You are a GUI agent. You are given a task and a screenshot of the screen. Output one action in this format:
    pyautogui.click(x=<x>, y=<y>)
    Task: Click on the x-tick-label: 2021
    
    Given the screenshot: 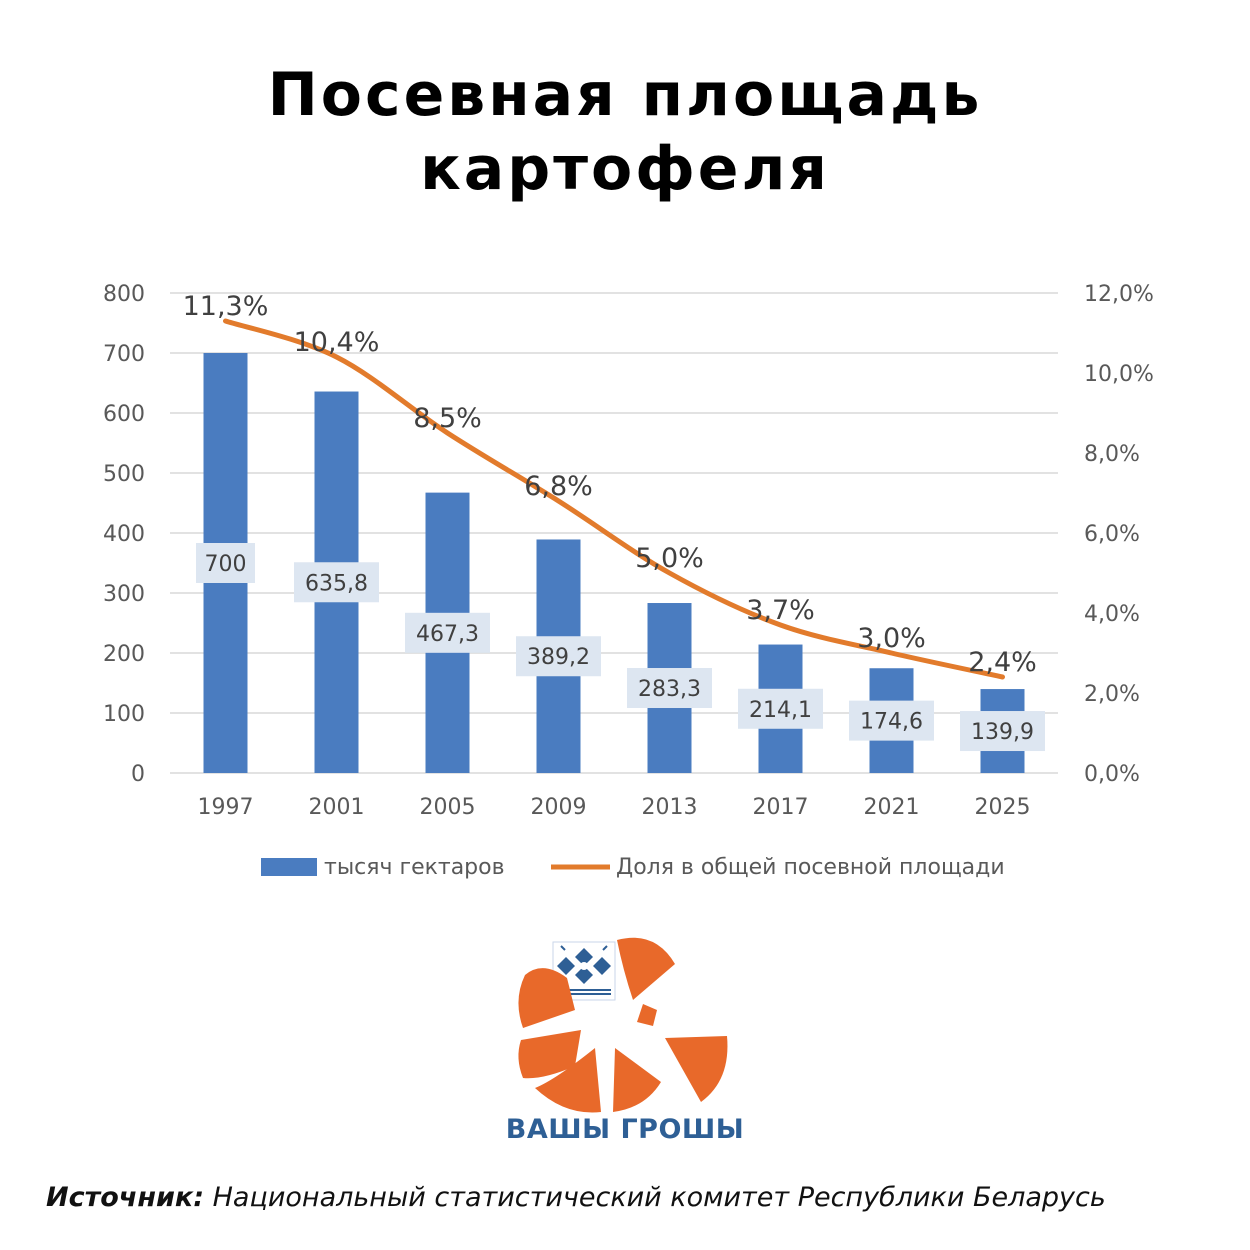 What is the action you would take?
    pyautogui.click(x=892, y=807)
    